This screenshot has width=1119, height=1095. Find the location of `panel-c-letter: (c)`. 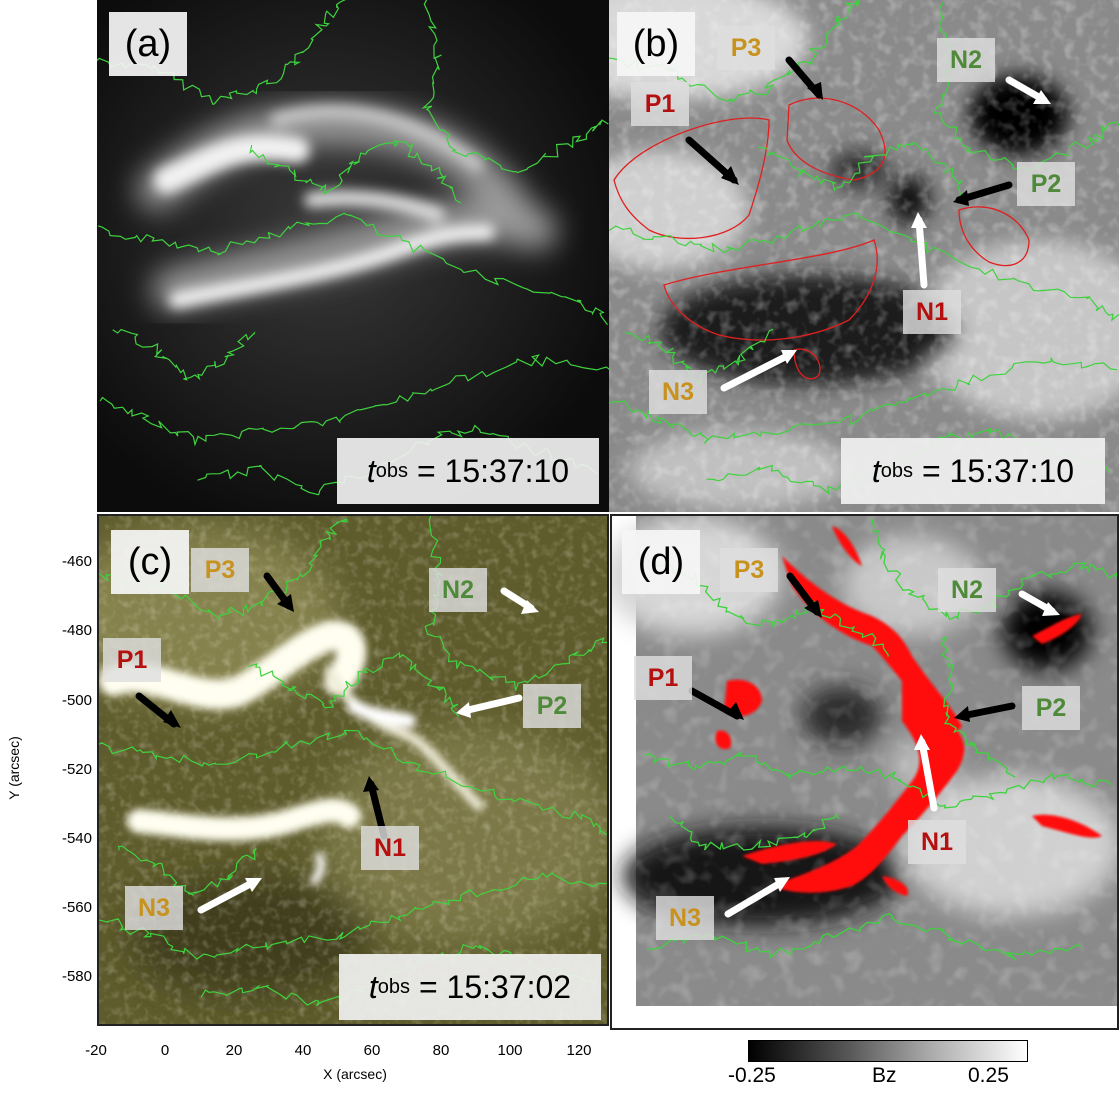

panel-c-letter: (c) is located at coordinates (150, 562).